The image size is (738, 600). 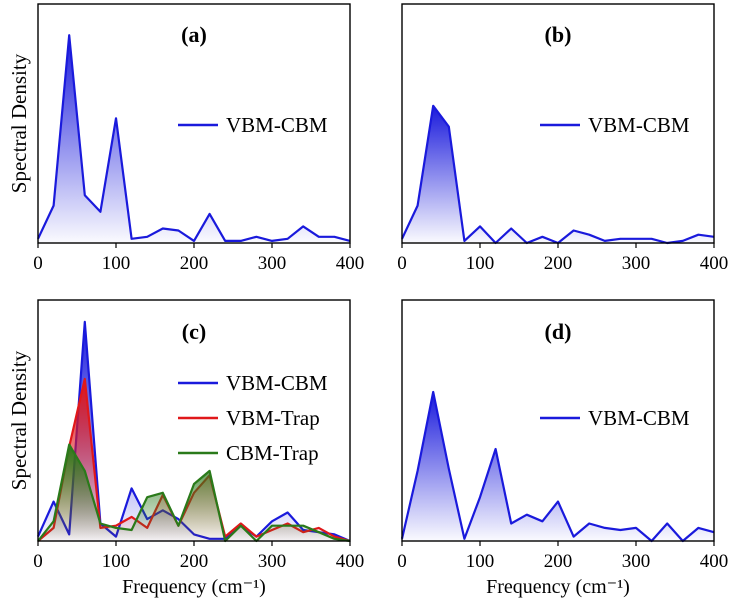 I want to click on panel-label: (b), so click(x=558, y=34).